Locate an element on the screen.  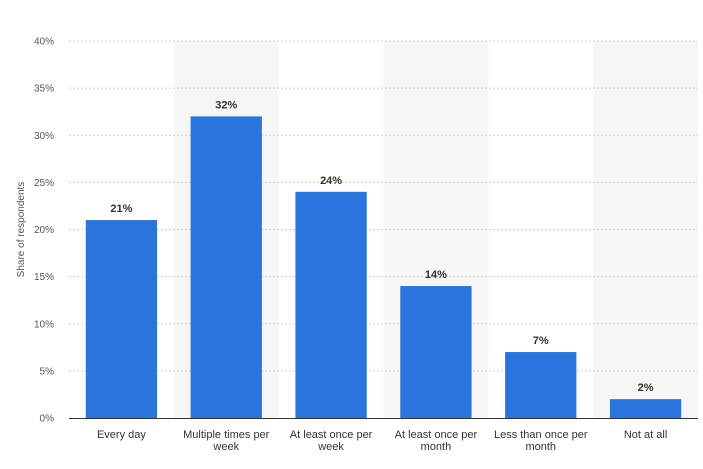
x-tick-label: Every day is located at coordinates (121, 435).